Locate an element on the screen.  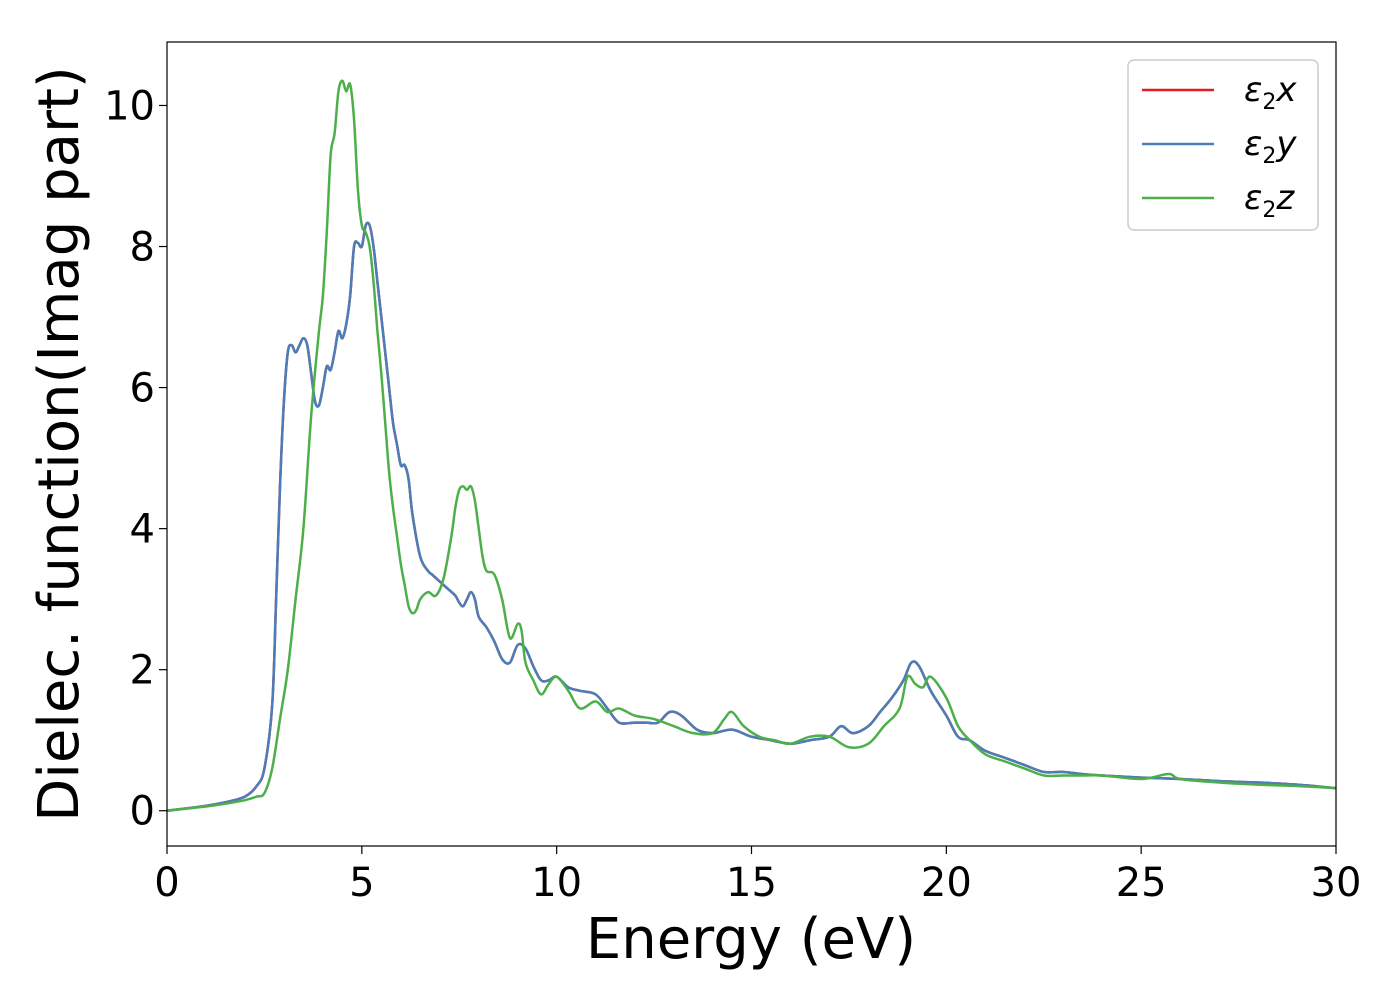
x-tick-label: 30 is located at coordinates (1336, 883).